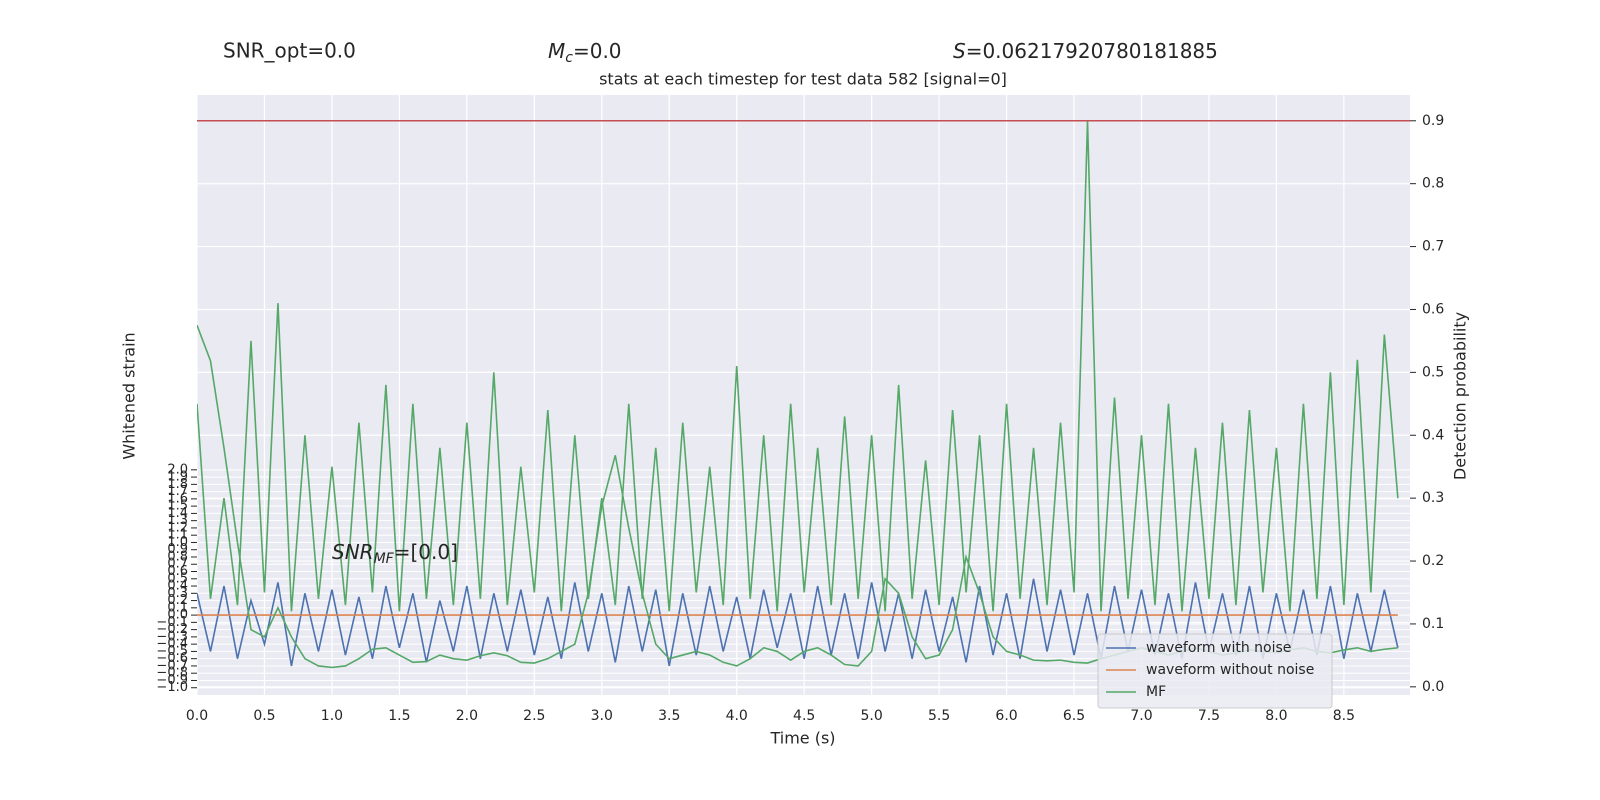 The image size is (1600, 800). I want to click on snr-mf: SNRMF=[0.0], so click(395, 554).